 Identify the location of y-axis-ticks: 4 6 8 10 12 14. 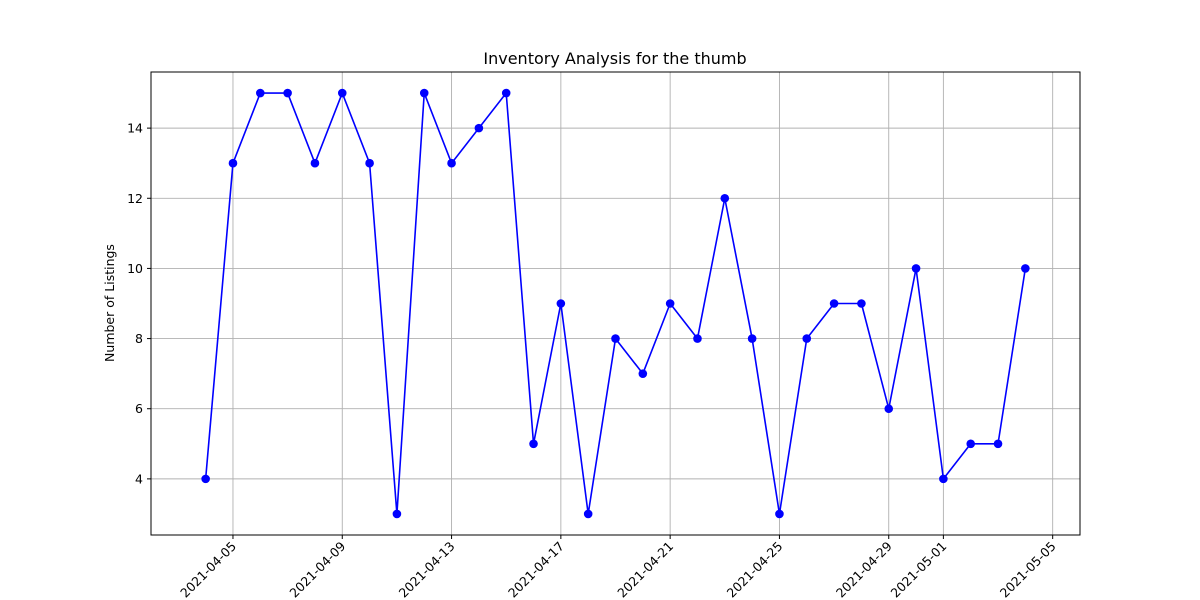
(139, 303).